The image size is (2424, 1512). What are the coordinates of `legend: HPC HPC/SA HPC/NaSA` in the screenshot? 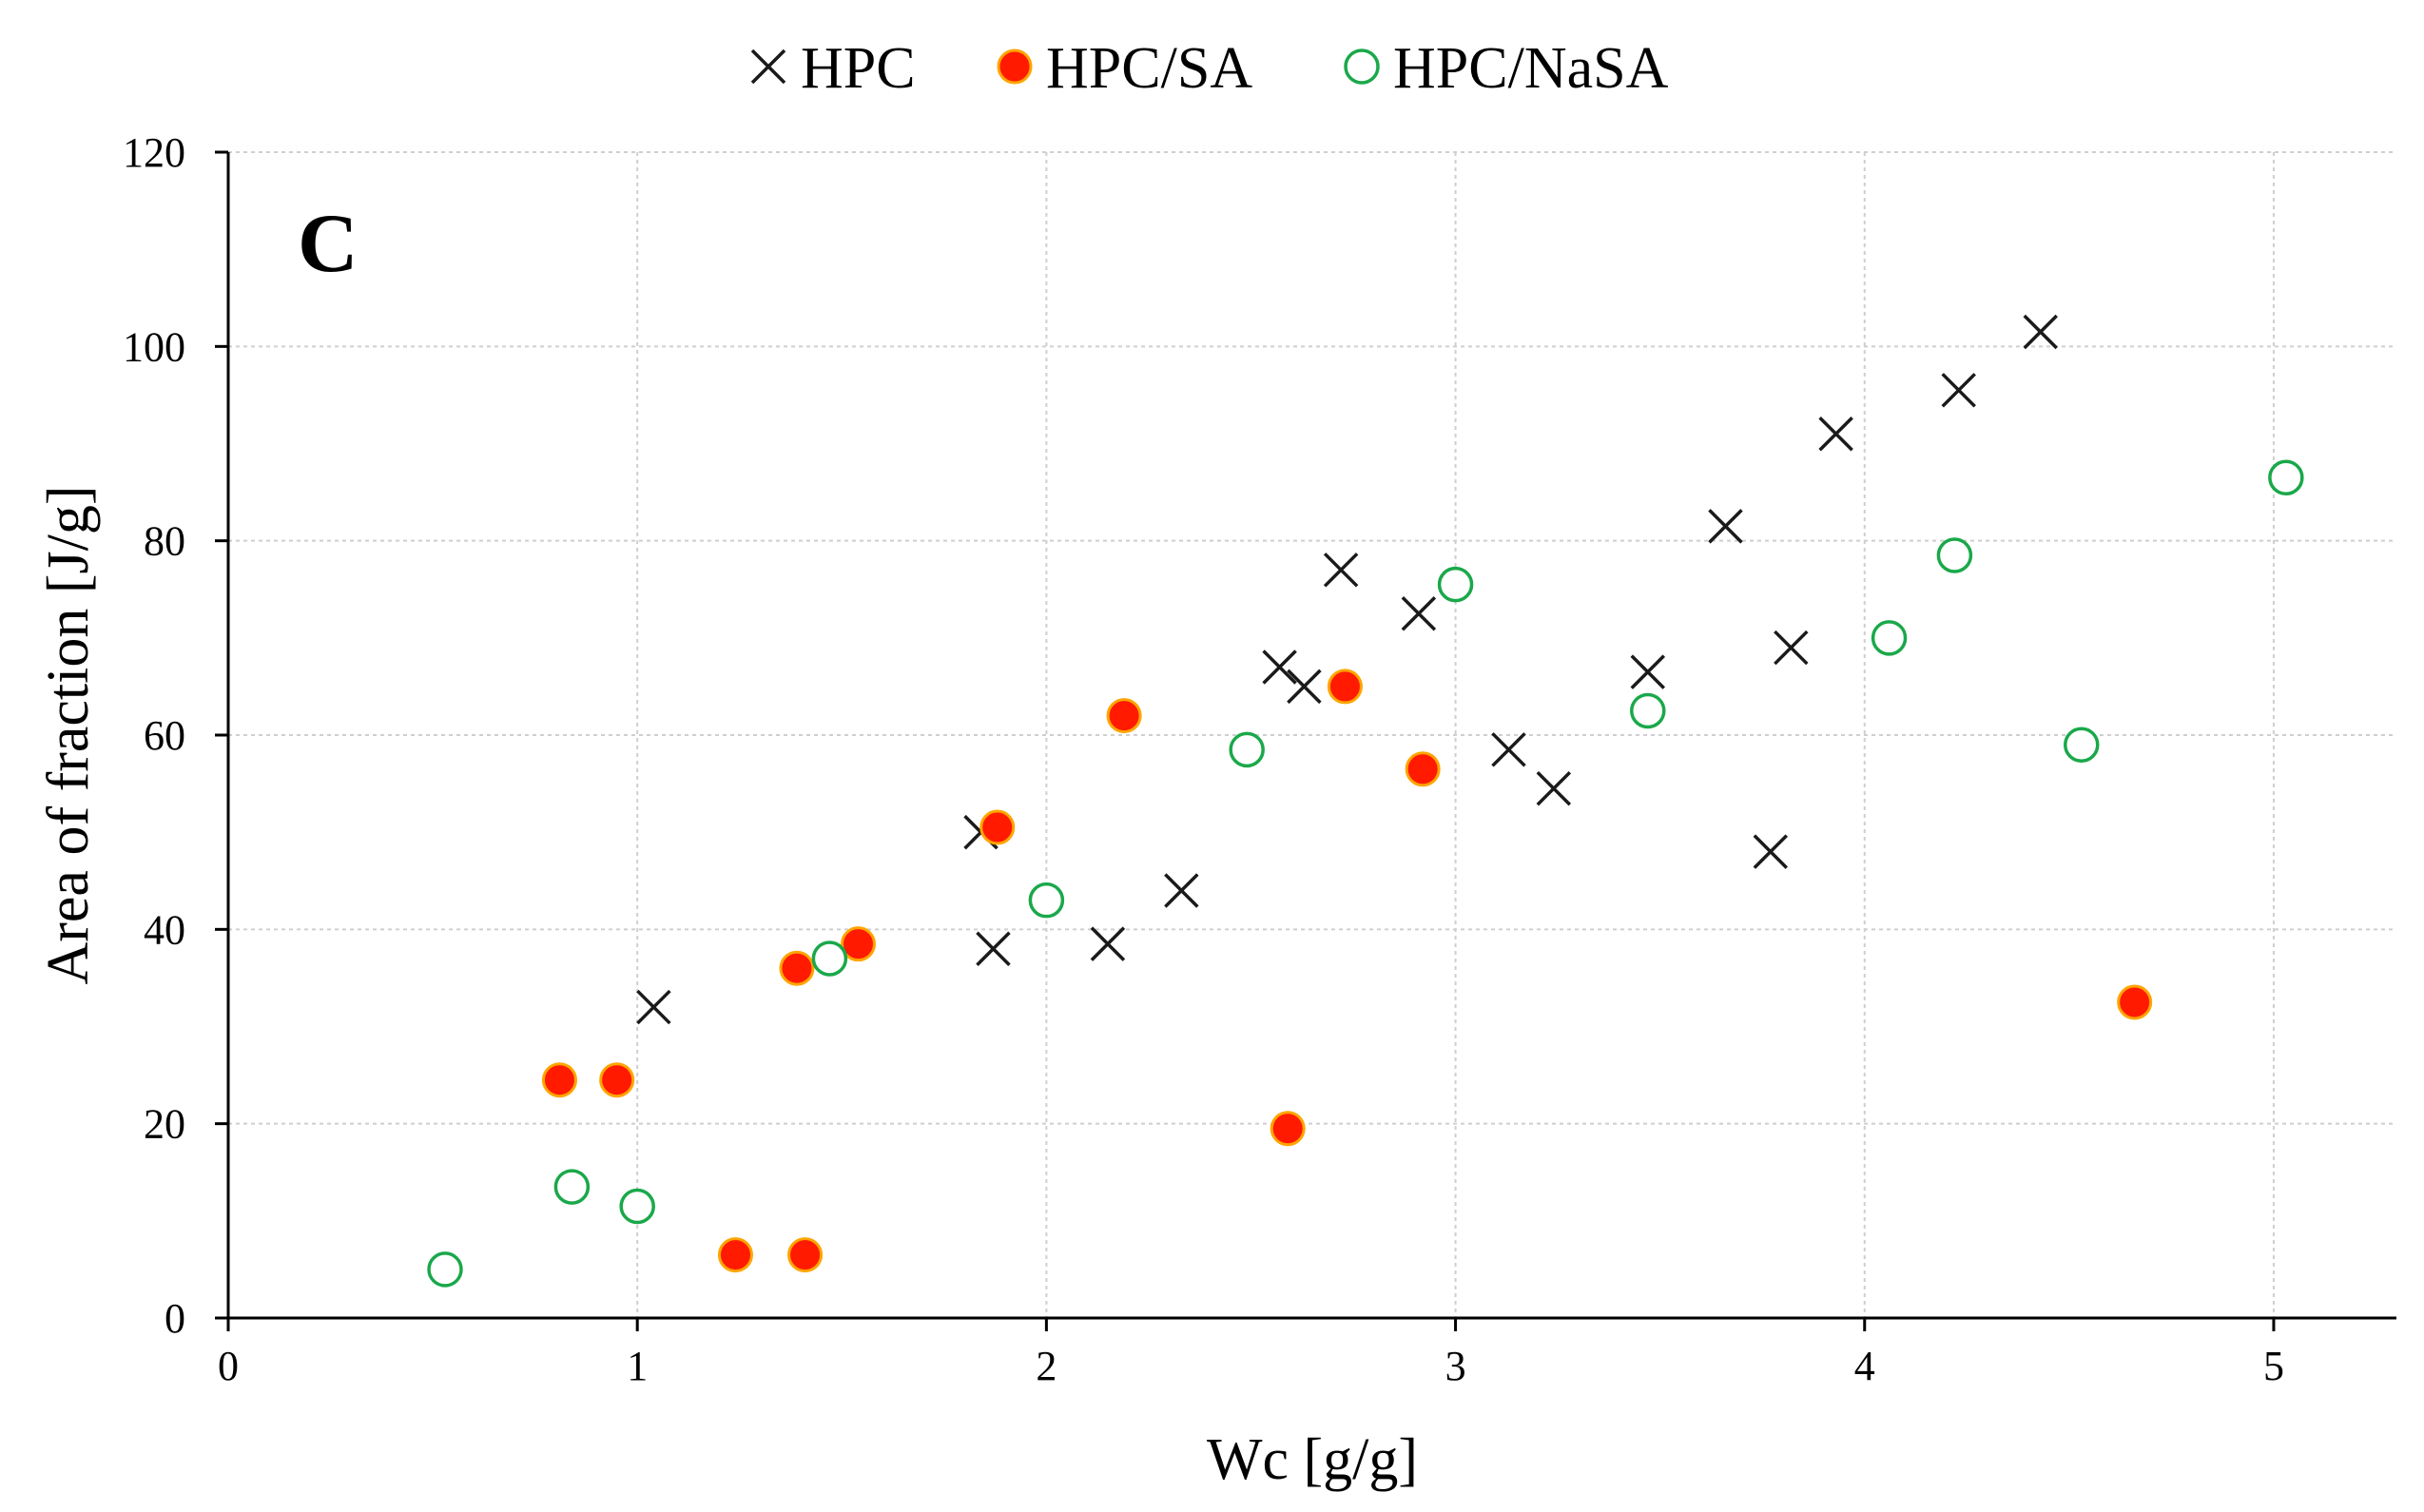 It's located at (1209, 68).